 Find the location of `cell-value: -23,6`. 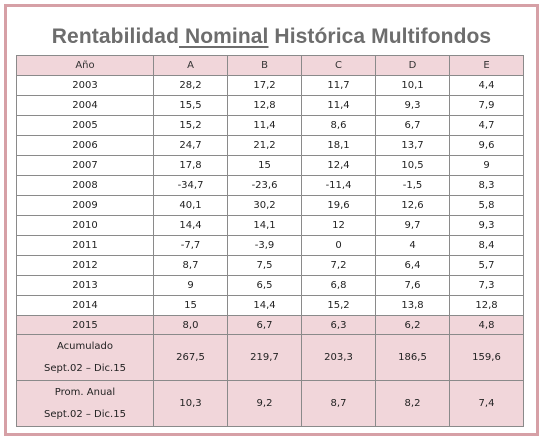

cell-value: -23,6 is located at coordinates (264, 185).